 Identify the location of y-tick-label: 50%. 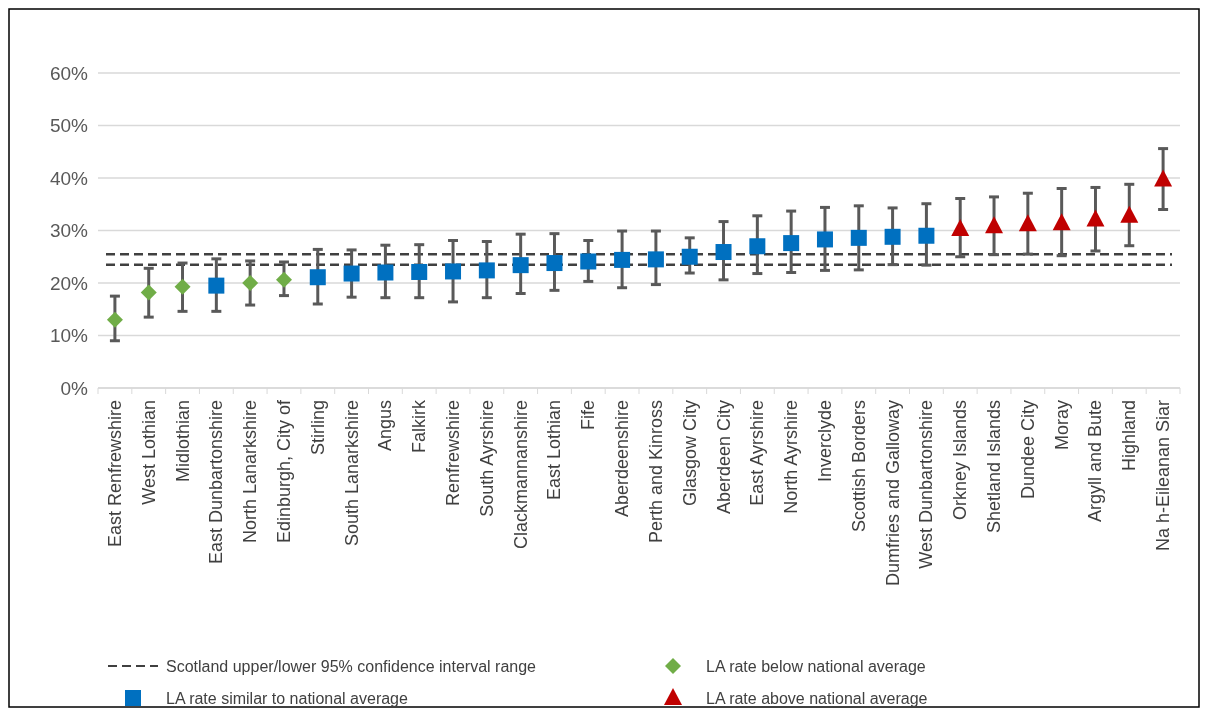
(69, 126).